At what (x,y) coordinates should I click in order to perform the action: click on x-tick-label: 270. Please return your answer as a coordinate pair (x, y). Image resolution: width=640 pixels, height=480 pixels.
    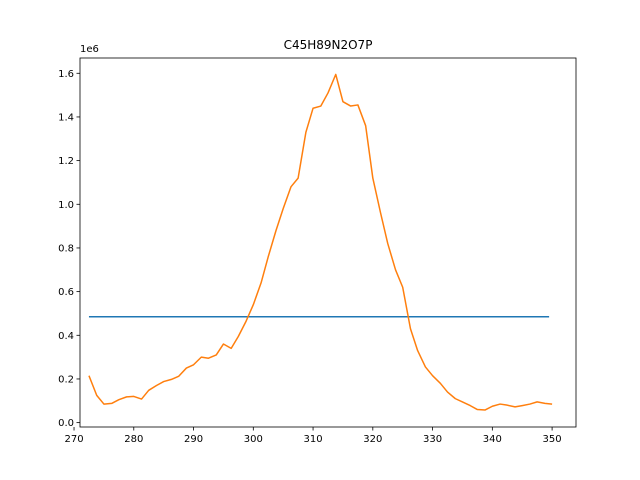
    Looking at the image, I should click on (73, 439).